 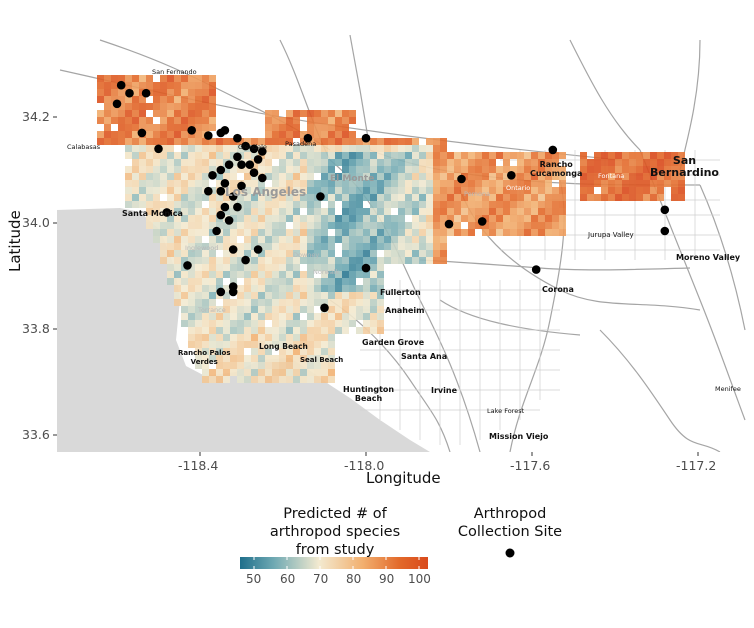 What do you see at coordinates (15, 241) in the screenshot?
I see `y-axis-title: Latitude` at bounding box center [15, 241].